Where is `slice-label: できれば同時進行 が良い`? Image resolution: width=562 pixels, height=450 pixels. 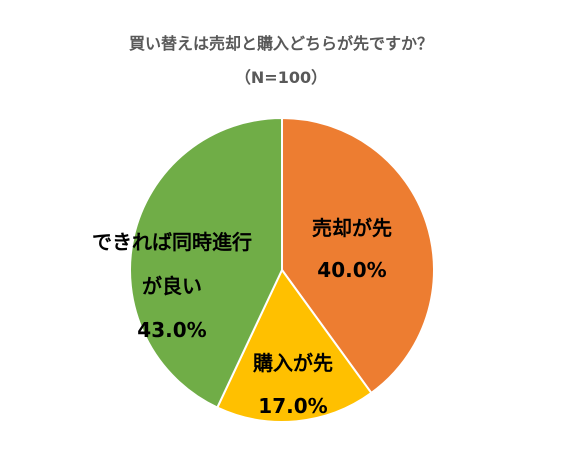 slice-label: できれば同時進行 が良い is located at coordinates (172, 264).